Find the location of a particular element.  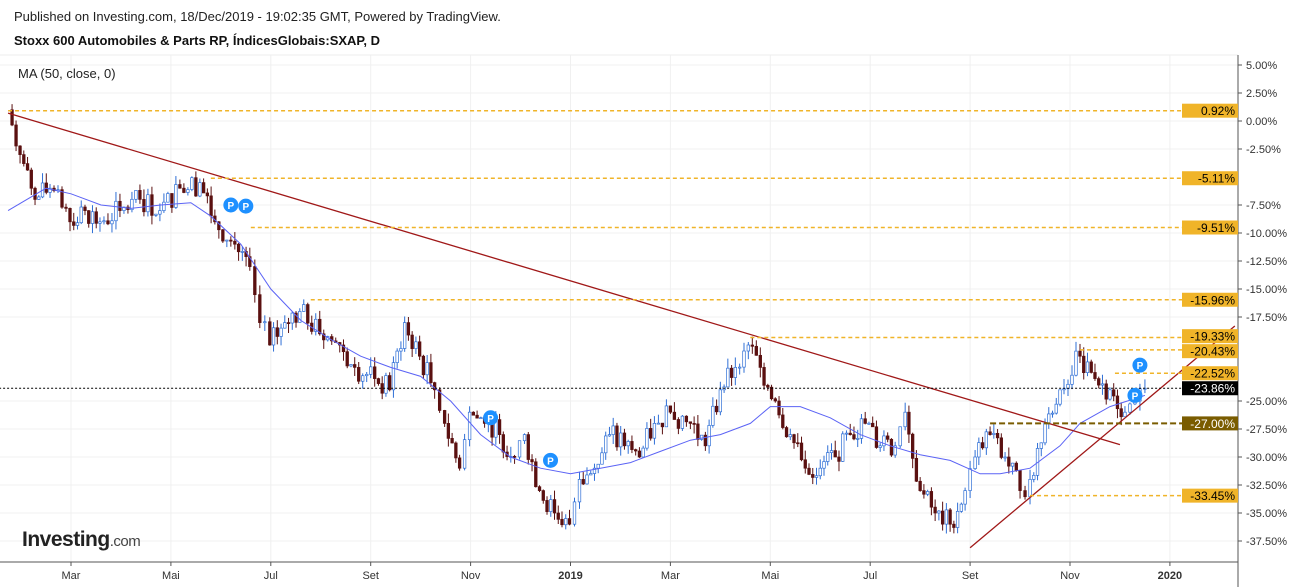

y-tick-label: -17.50% is located at coordinates (1266, 318).